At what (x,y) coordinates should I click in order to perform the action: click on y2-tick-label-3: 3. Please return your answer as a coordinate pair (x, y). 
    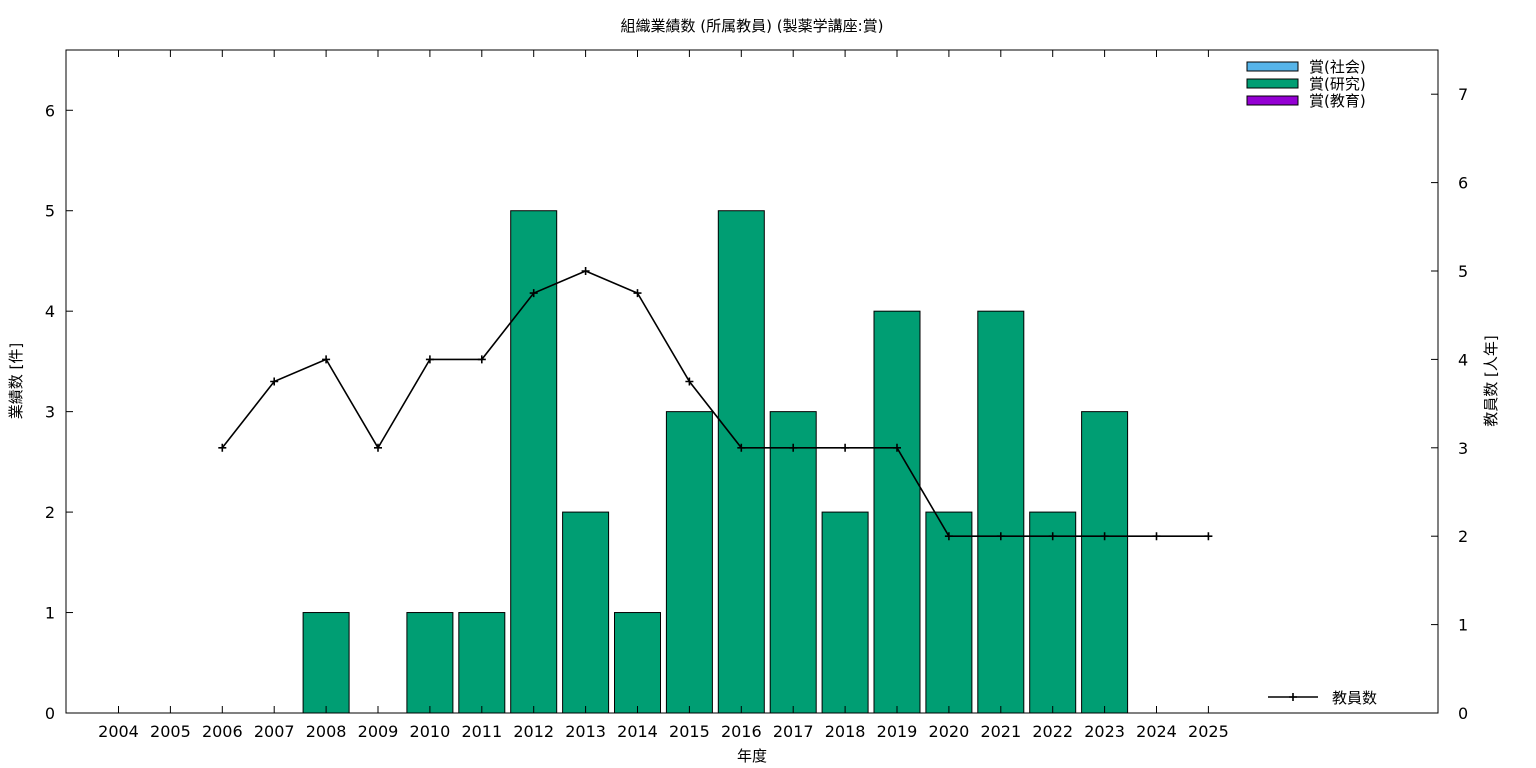
    Looking at the image, I should click on (1463, 448).